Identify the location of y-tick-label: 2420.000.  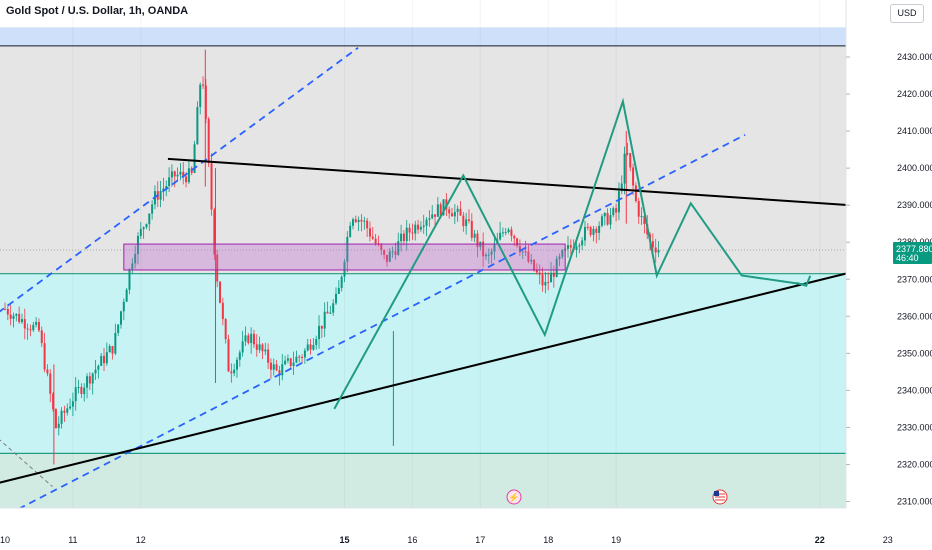
(914, 94).